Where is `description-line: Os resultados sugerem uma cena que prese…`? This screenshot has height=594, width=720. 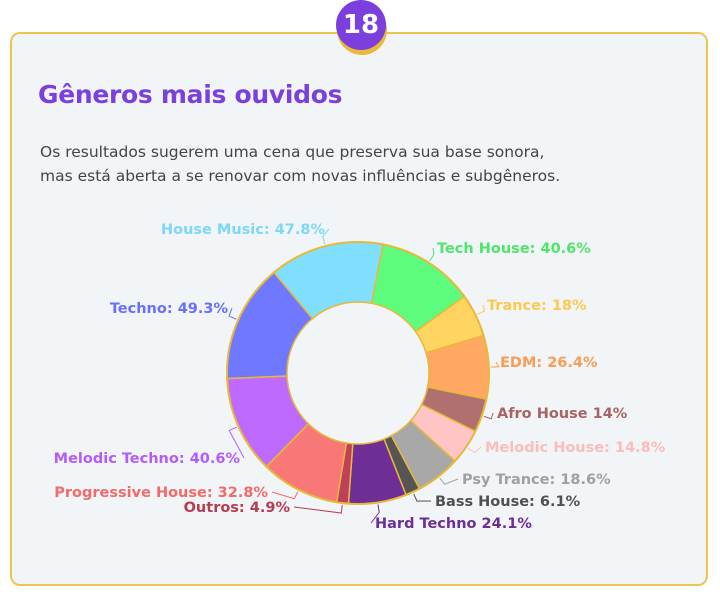 description-line: Os resultados sugerem uma cena que prese… is located at coordinates (292, 152).